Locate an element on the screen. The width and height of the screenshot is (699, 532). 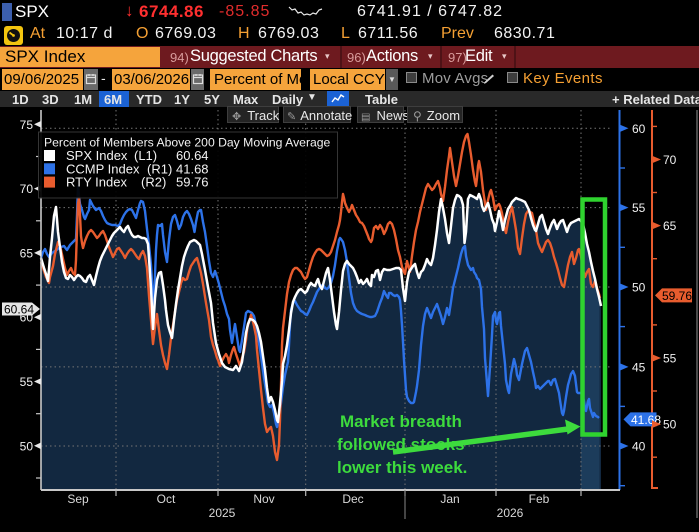
svg-text: Feb is located at coordinates (539, 499).